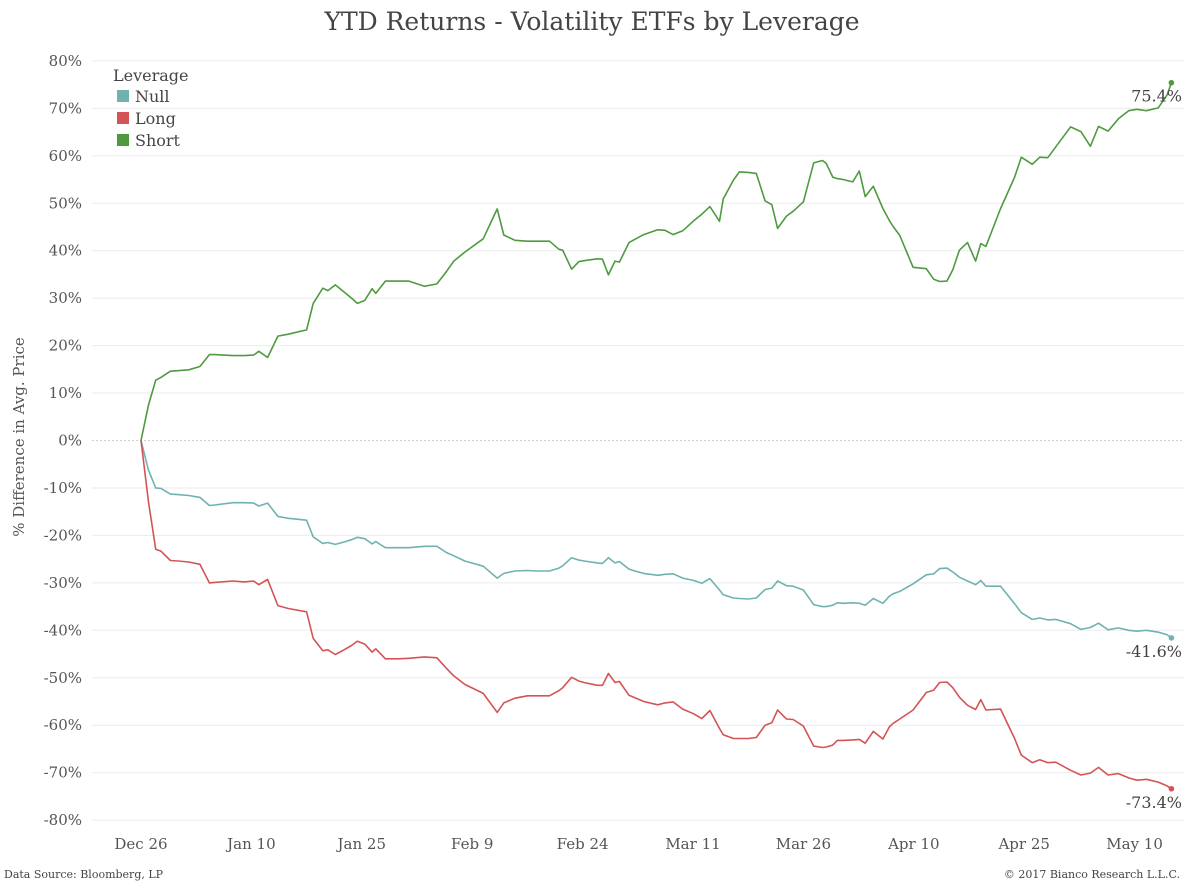 This screenshot has width=1184, height=884. What do you see at coordinates (152, 96) in the screenshot?
I see `legend-label-null: Null` at bounding box center [152, 96].